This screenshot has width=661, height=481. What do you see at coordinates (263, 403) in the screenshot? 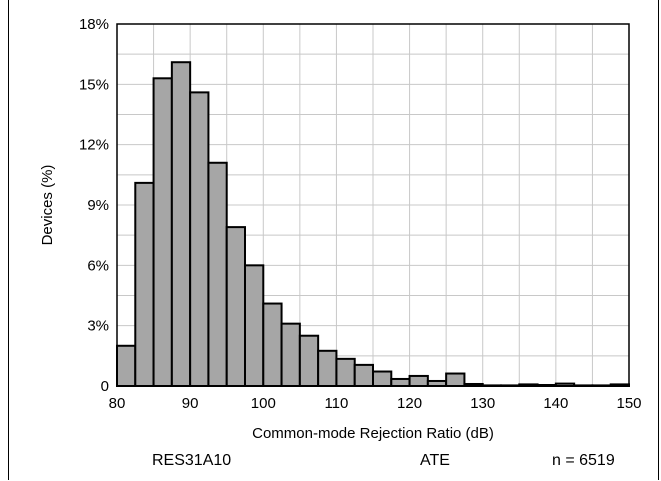
I see `x-tick-label: 100` at bounding box center [263, 403].